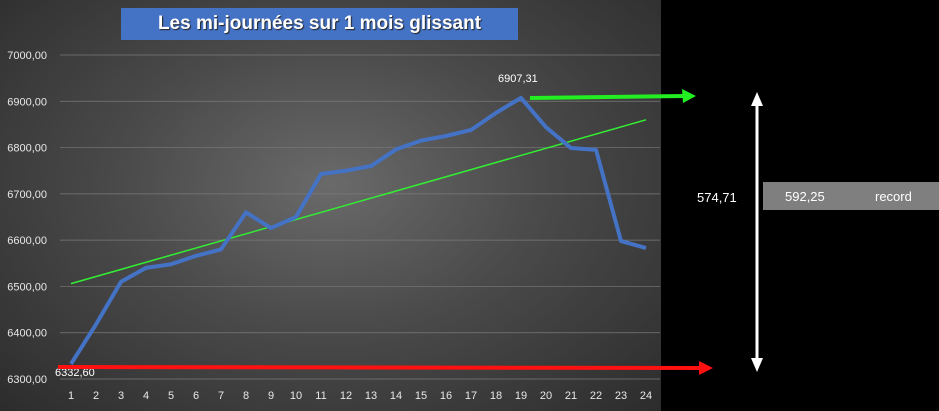 This screenshot has height=411, width=939. Describe the element at coordinates (717, 197) in the screenshot. I see `range-value: 574,71` at that location.